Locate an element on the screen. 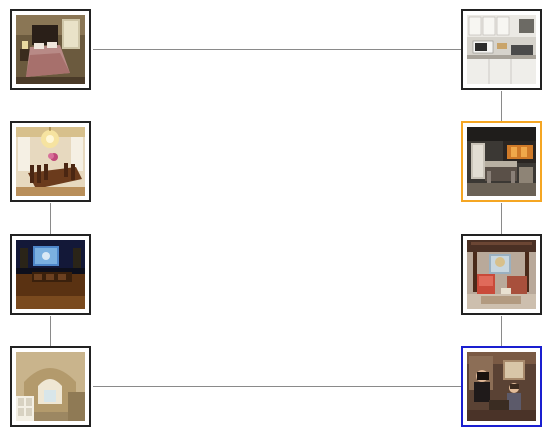 The width and height of the screenshot is (551, 436). dark-kitchen-photo-icon is located at coordinates (501, 161).